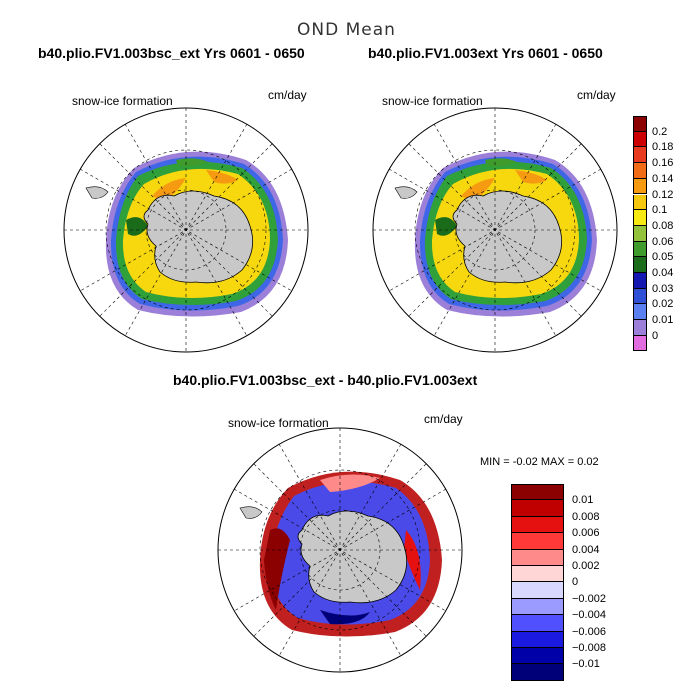  I want to click on colorbar-label: −0.006, so click(589, 631).